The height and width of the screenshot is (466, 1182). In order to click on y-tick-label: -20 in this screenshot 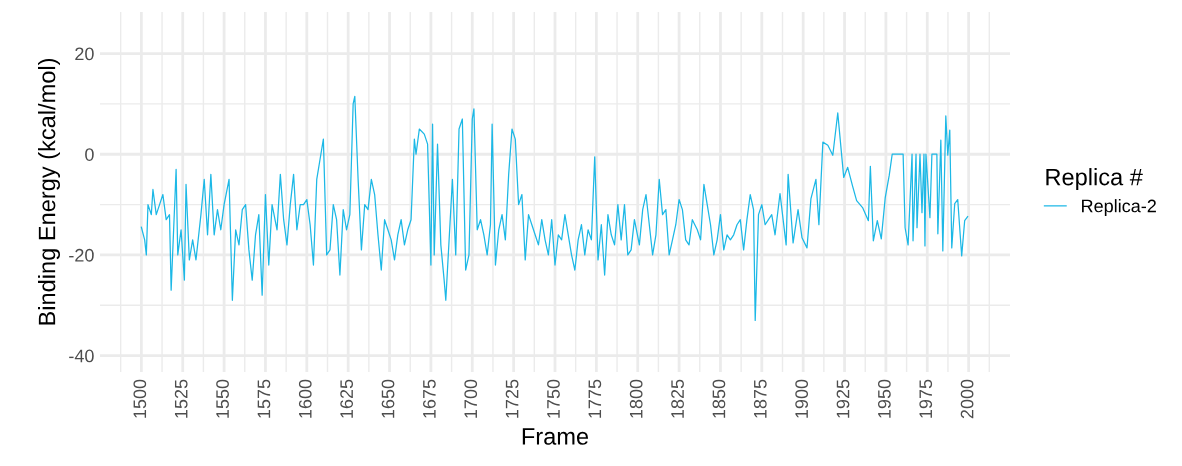, I will do `click(81, 255)`.